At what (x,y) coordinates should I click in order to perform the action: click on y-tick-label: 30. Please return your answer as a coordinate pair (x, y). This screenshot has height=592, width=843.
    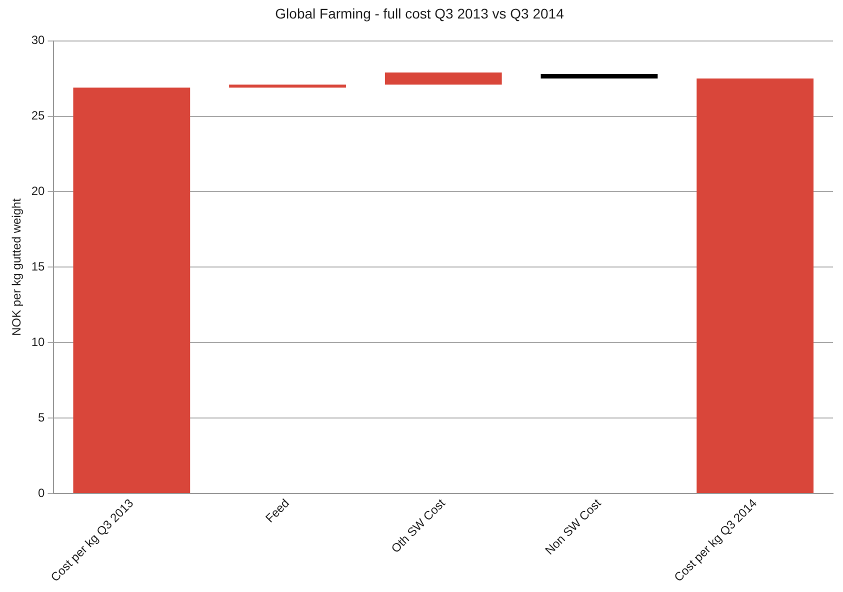
    Looking at the image, I should click on (38, 40).